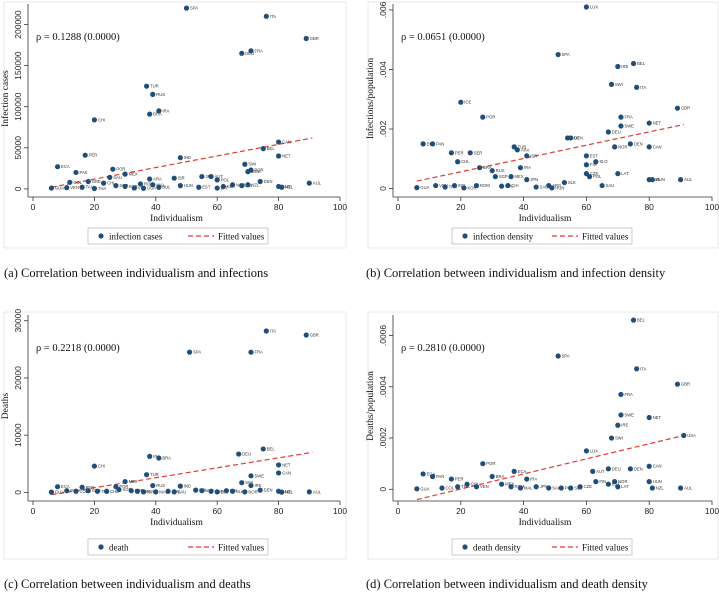  Describe the element at coordinates (443, 37) in the screenshot. I see `rho-annotation: ρ = 0.0651 (0.0000)` at that location.